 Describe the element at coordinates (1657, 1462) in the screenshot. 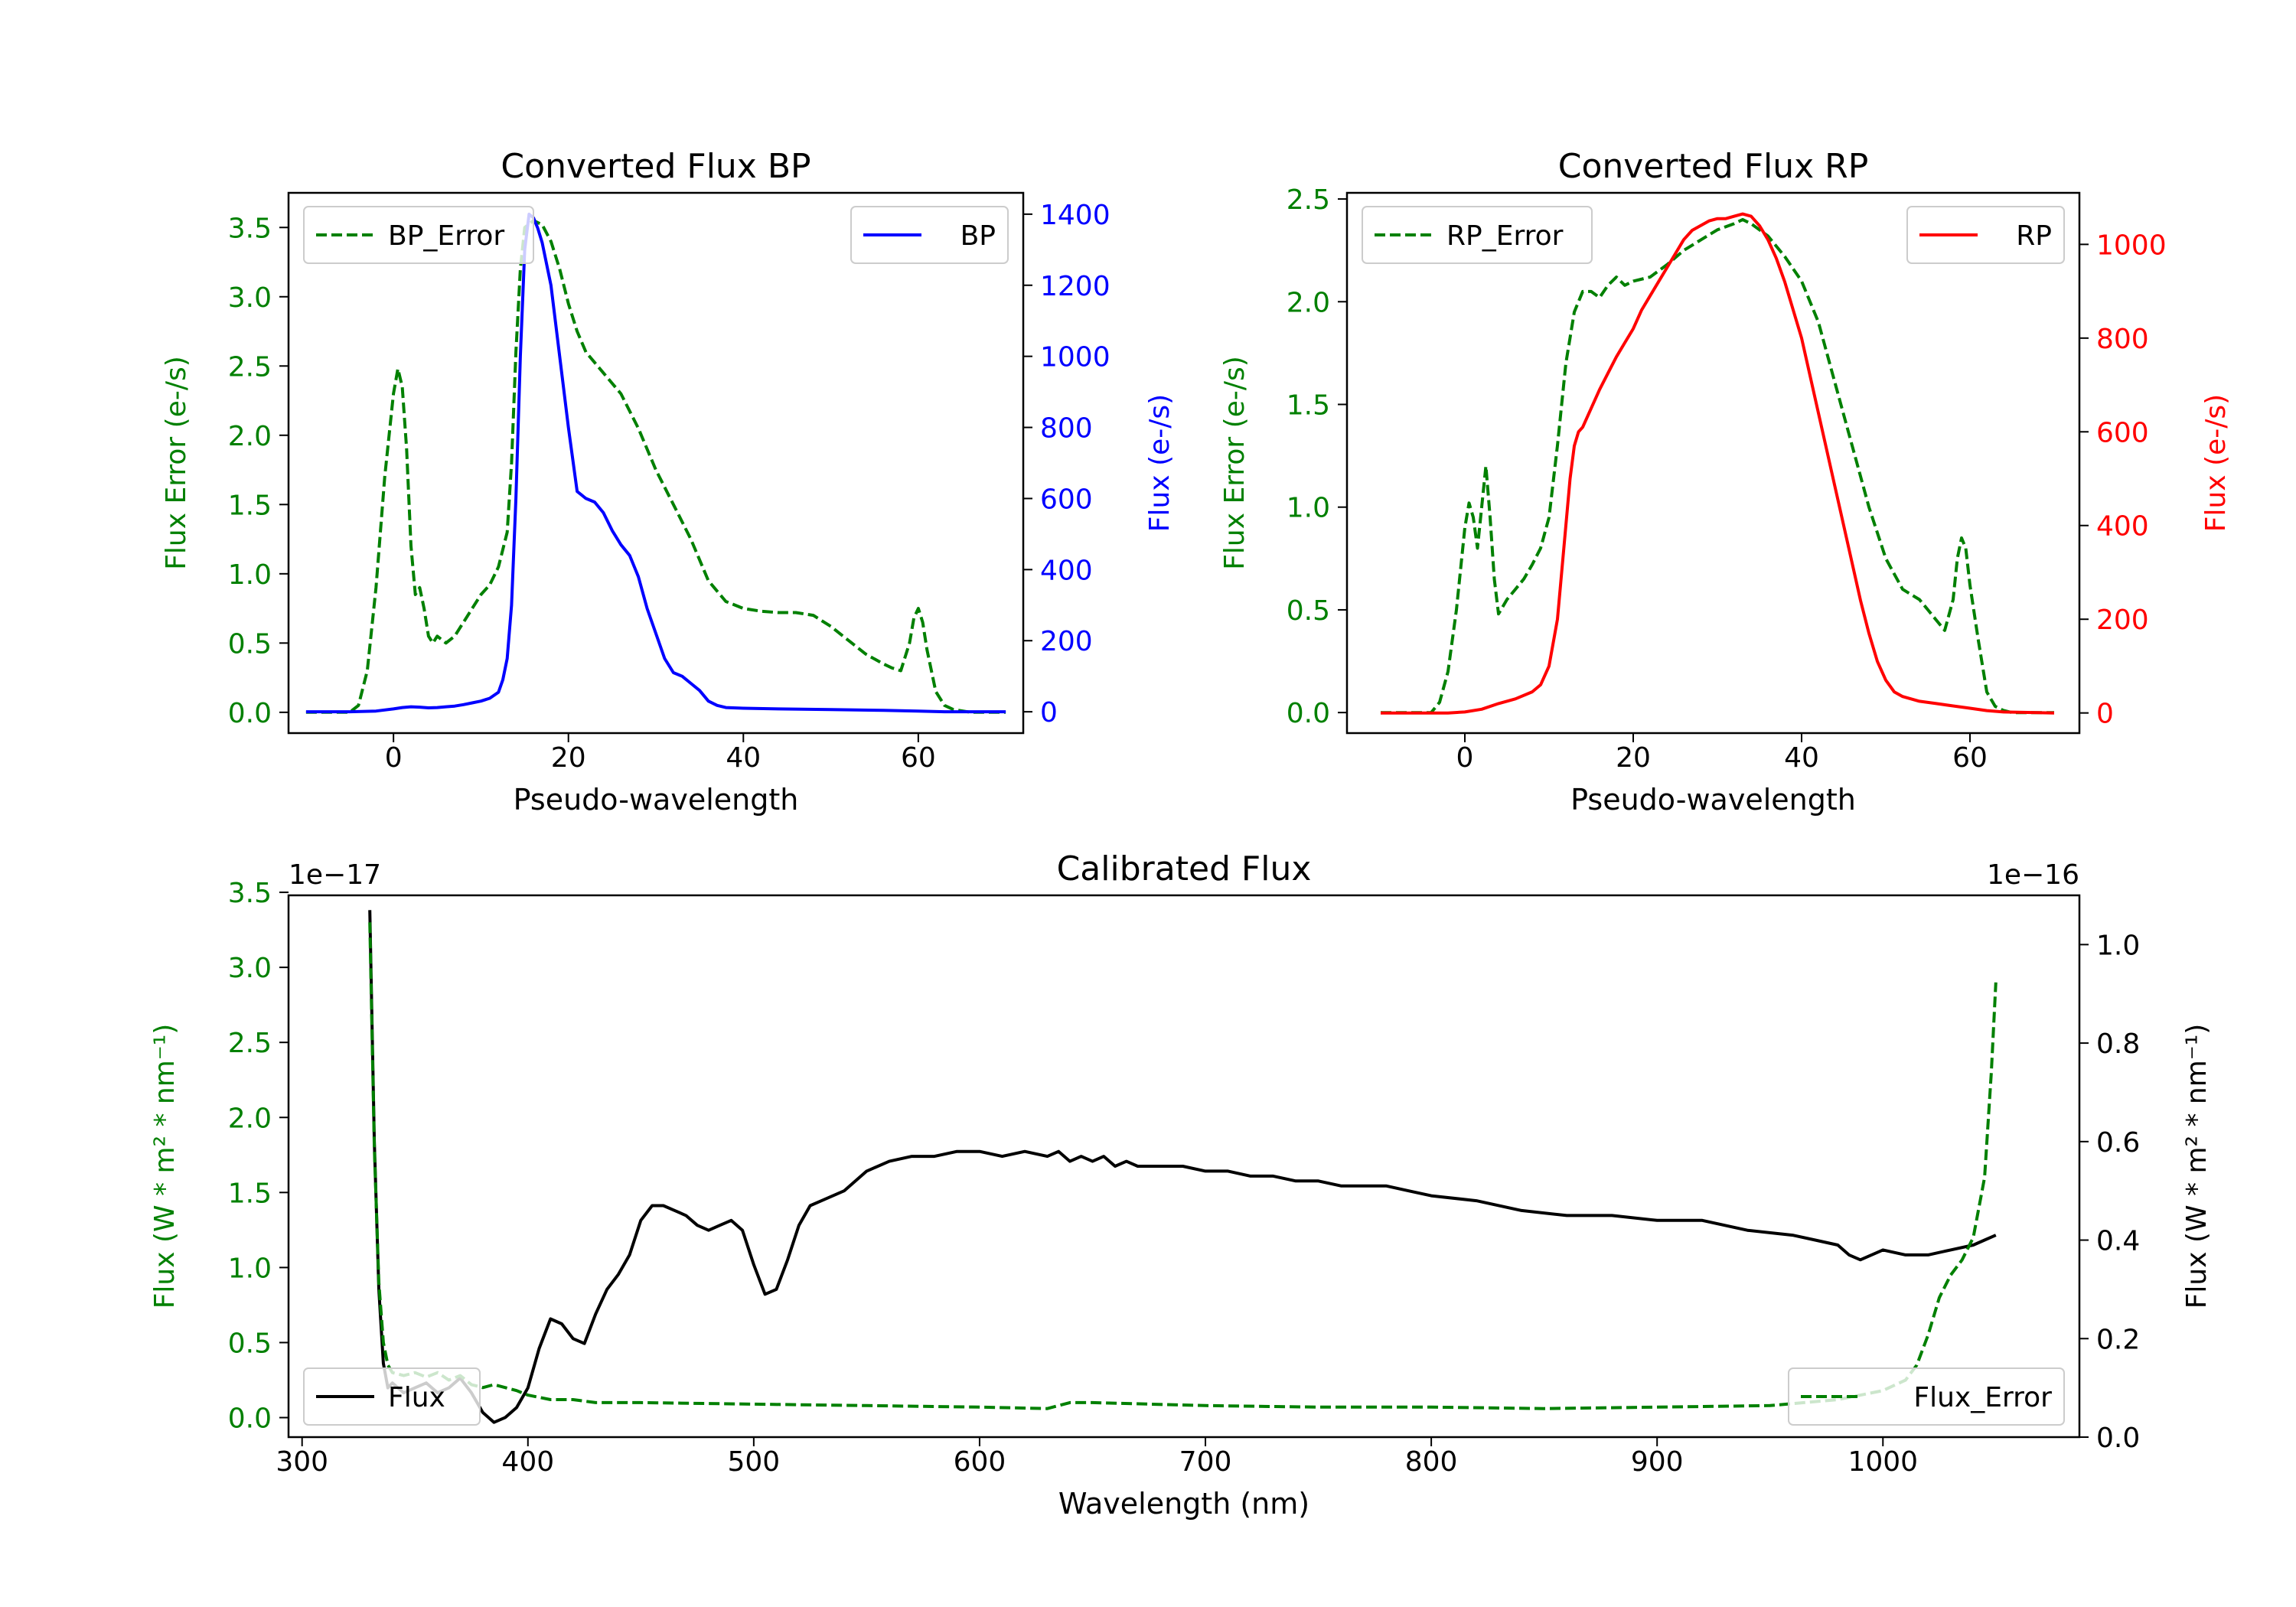

I see `chart3-xtick-label: 900` at that location.